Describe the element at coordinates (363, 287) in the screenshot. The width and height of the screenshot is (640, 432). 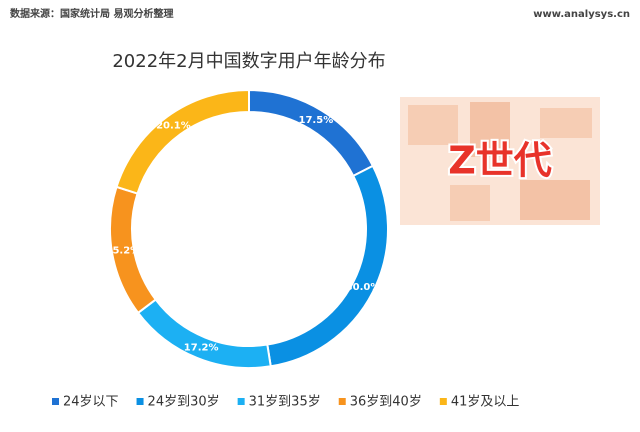
I see `data-label: 30.0%` at that location.